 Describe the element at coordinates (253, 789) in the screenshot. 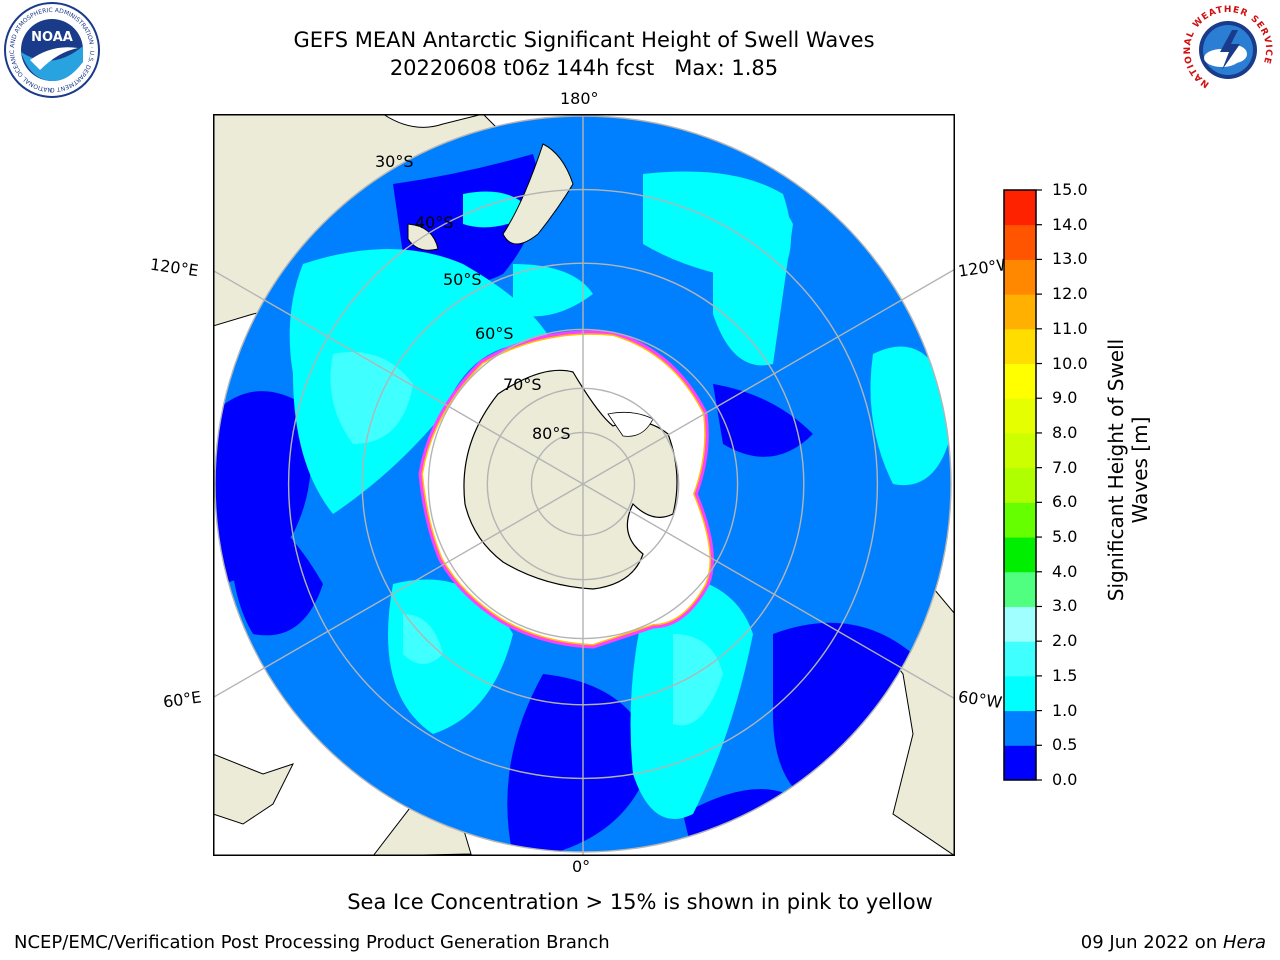

I see `land-madagascar` at that location.